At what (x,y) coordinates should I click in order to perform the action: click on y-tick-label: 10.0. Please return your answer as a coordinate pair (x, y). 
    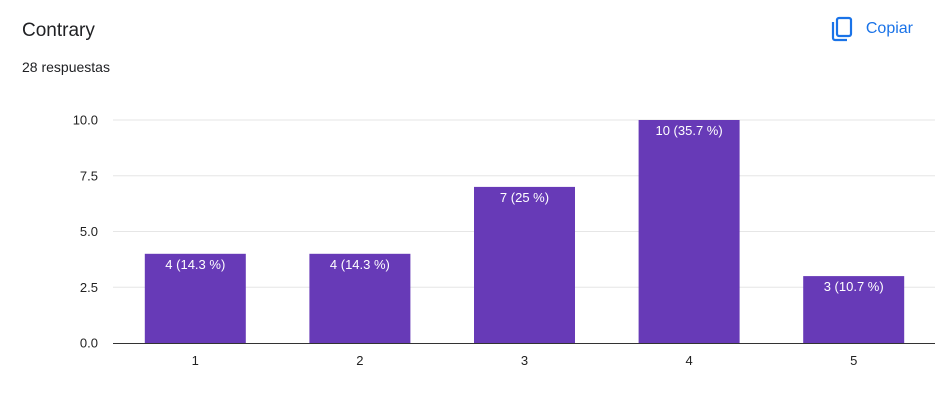
    Looking at the image, I should click on (85, 120).